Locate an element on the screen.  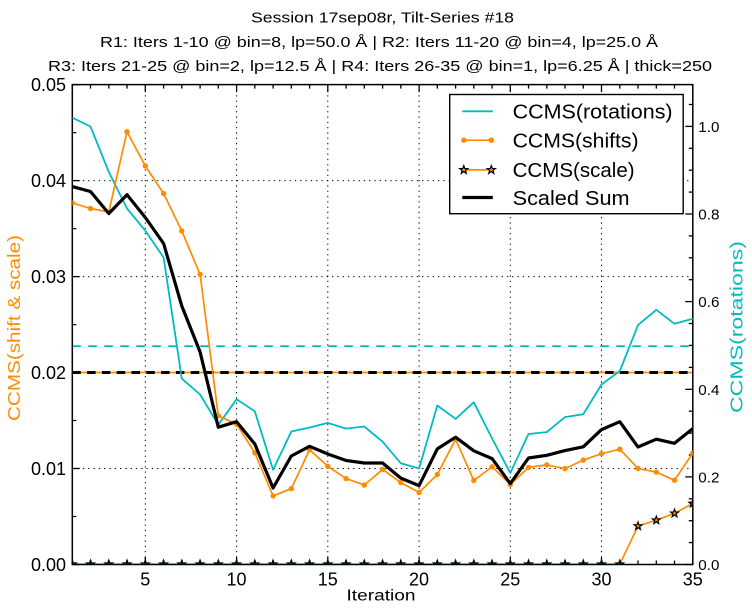
svg-text: 0.0 is located at coordinates (708, 565).